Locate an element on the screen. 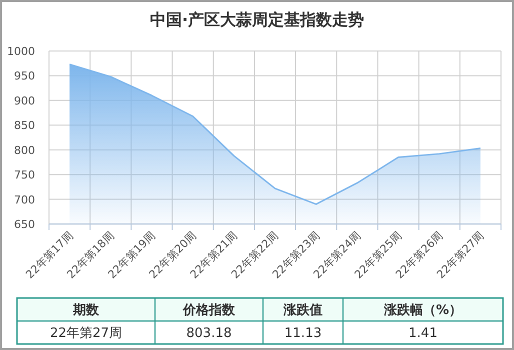 Image resolution: width=514 pixels, height=350 pixels. y-tick-label: 750 is located at coordinates (24, 175).